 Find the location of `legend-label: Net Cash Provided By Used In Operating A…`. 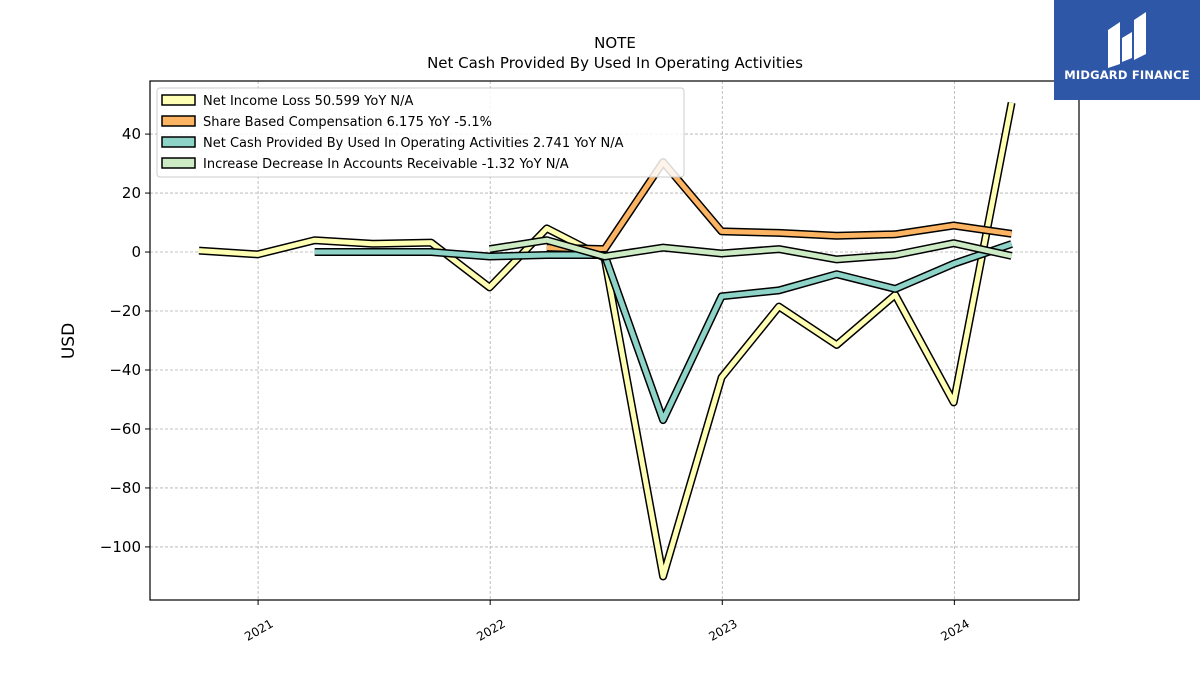

legend-label: Net Cash Provided By Used In Operating A… is located at coordinates (413, 143).